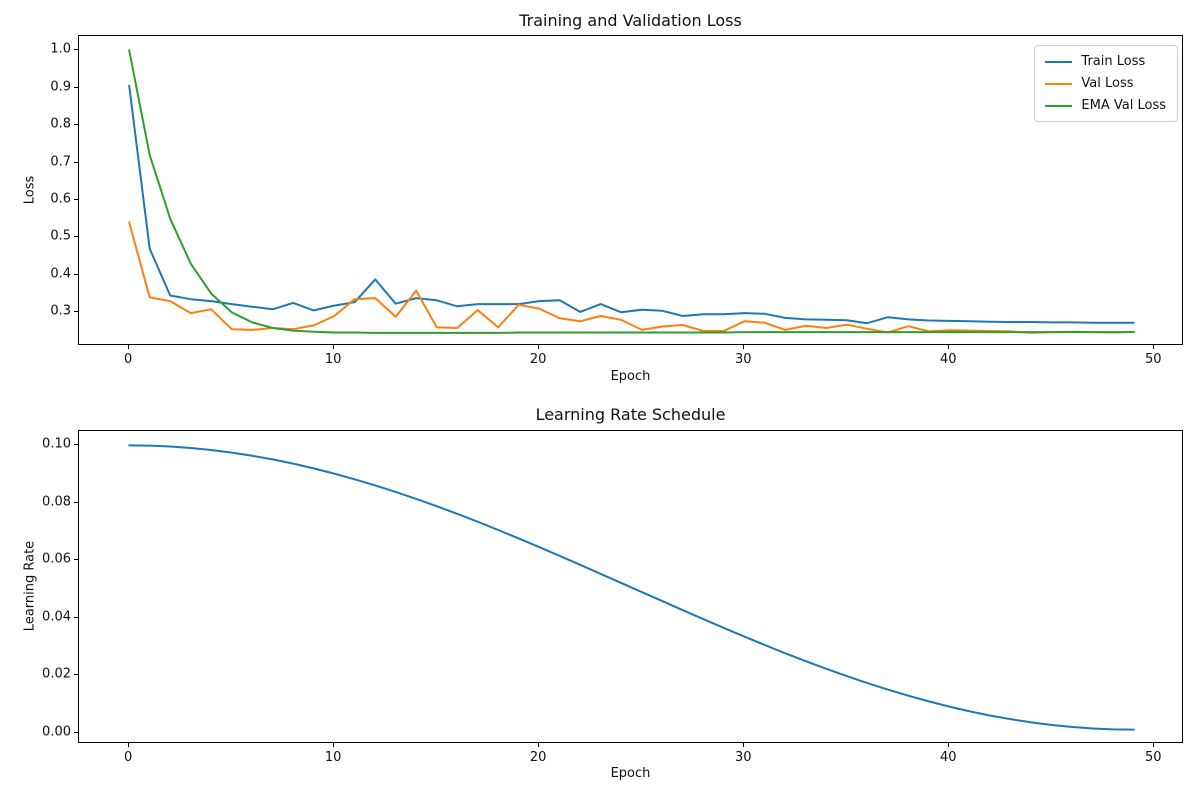 The width and height of the screenshot is (1200, 800). Describe the element at coordinates (56, 559) in the screenshot. I see `y-tick-label: 0.06` at that location.